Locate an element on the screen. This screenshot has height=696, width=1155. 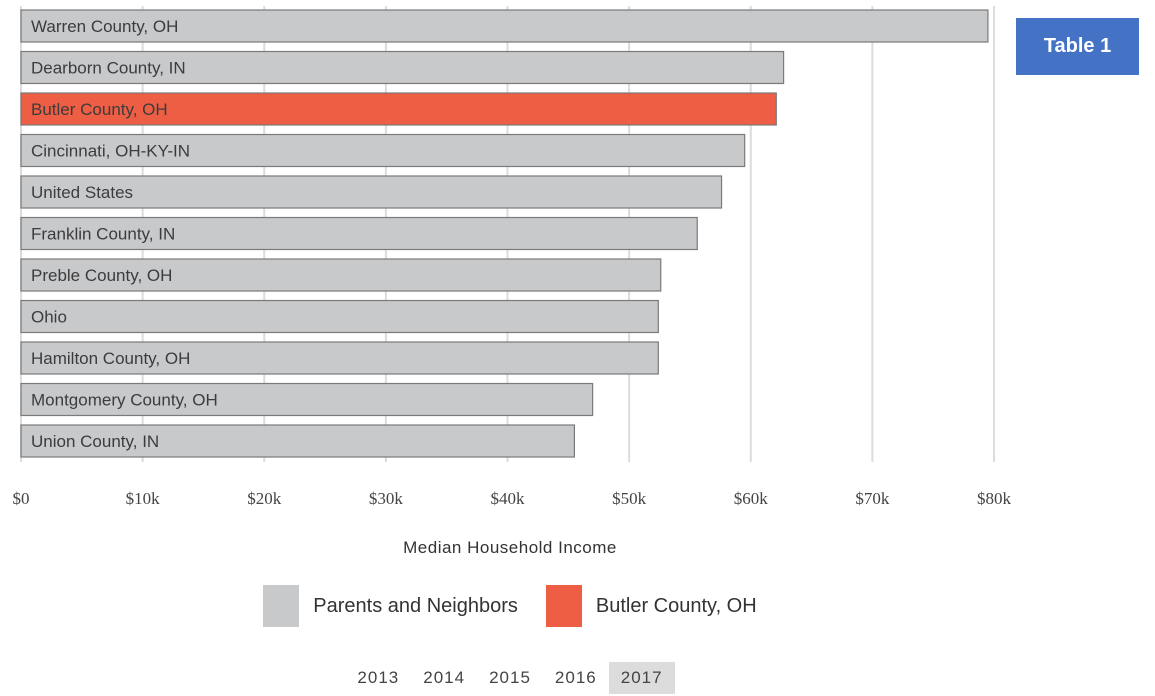
legend-swatch-orange is located at coordinates (563, 606).